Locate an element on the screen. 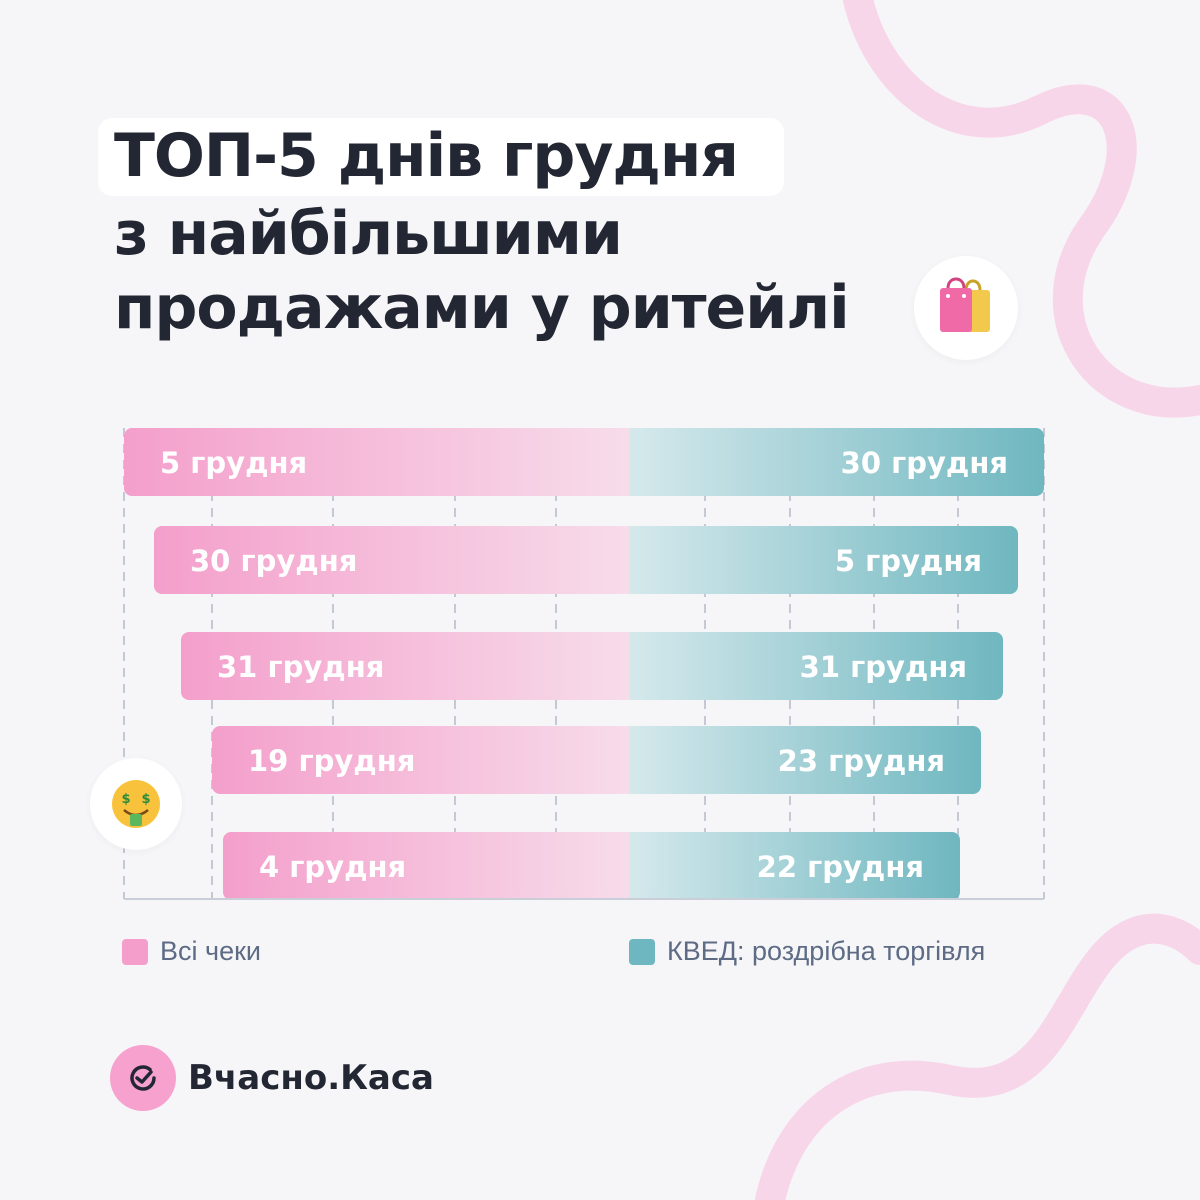 The image size is (1200, 1200). shopping-bags-badge is located at coordinates (966, 308).